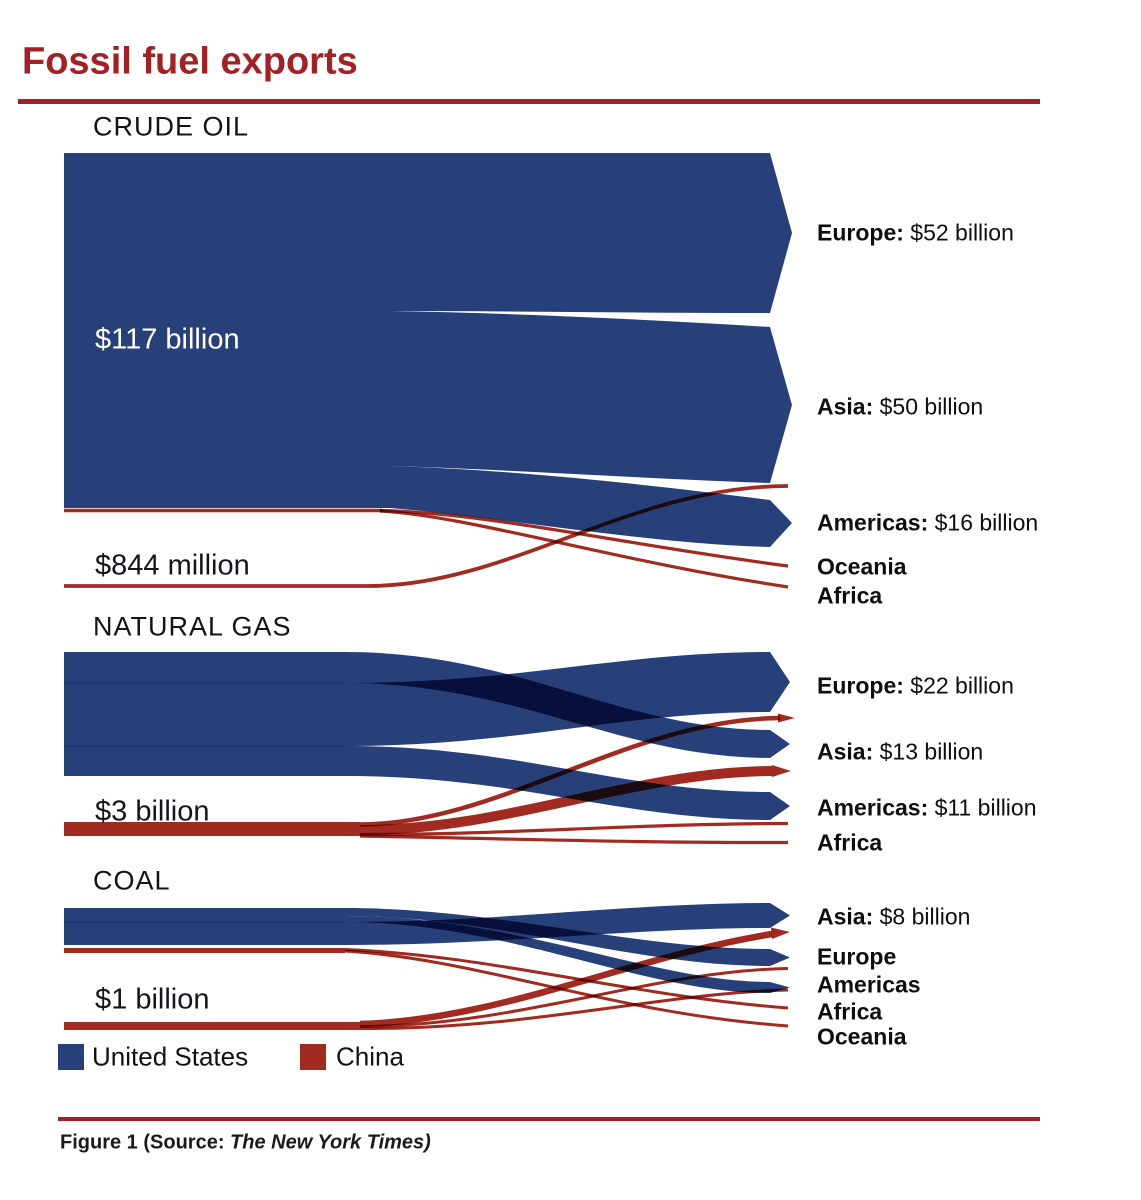  I want to click on dest-label-coal-oceania: Oceania, so click(862, 1037).